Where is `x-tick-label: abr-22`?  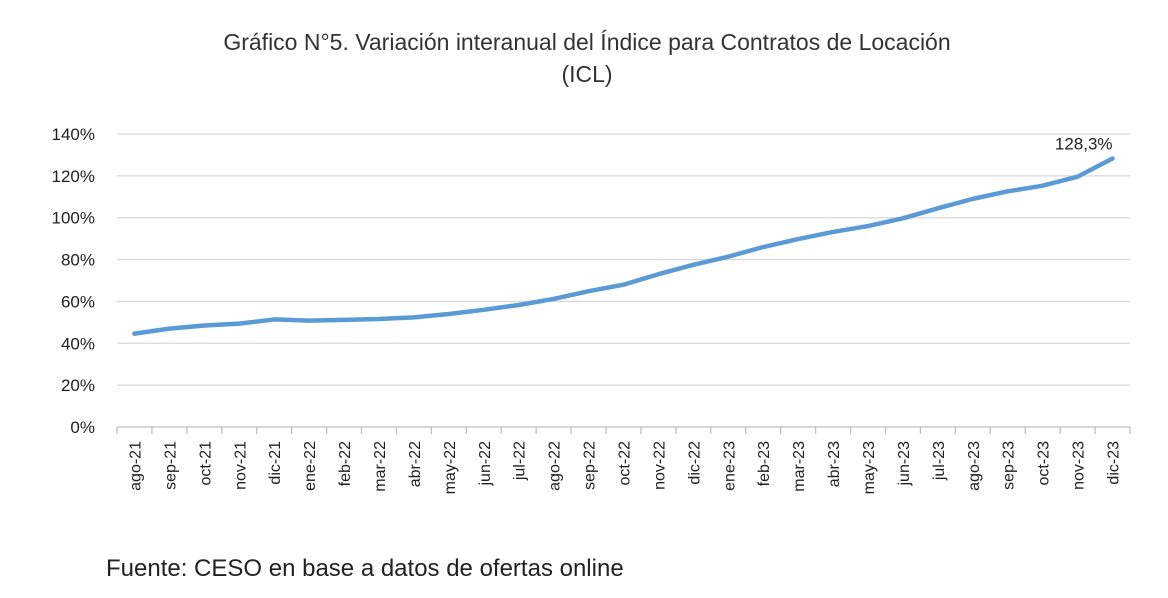
x-tick-label: abr-22 is located at coordinates (415, 464).